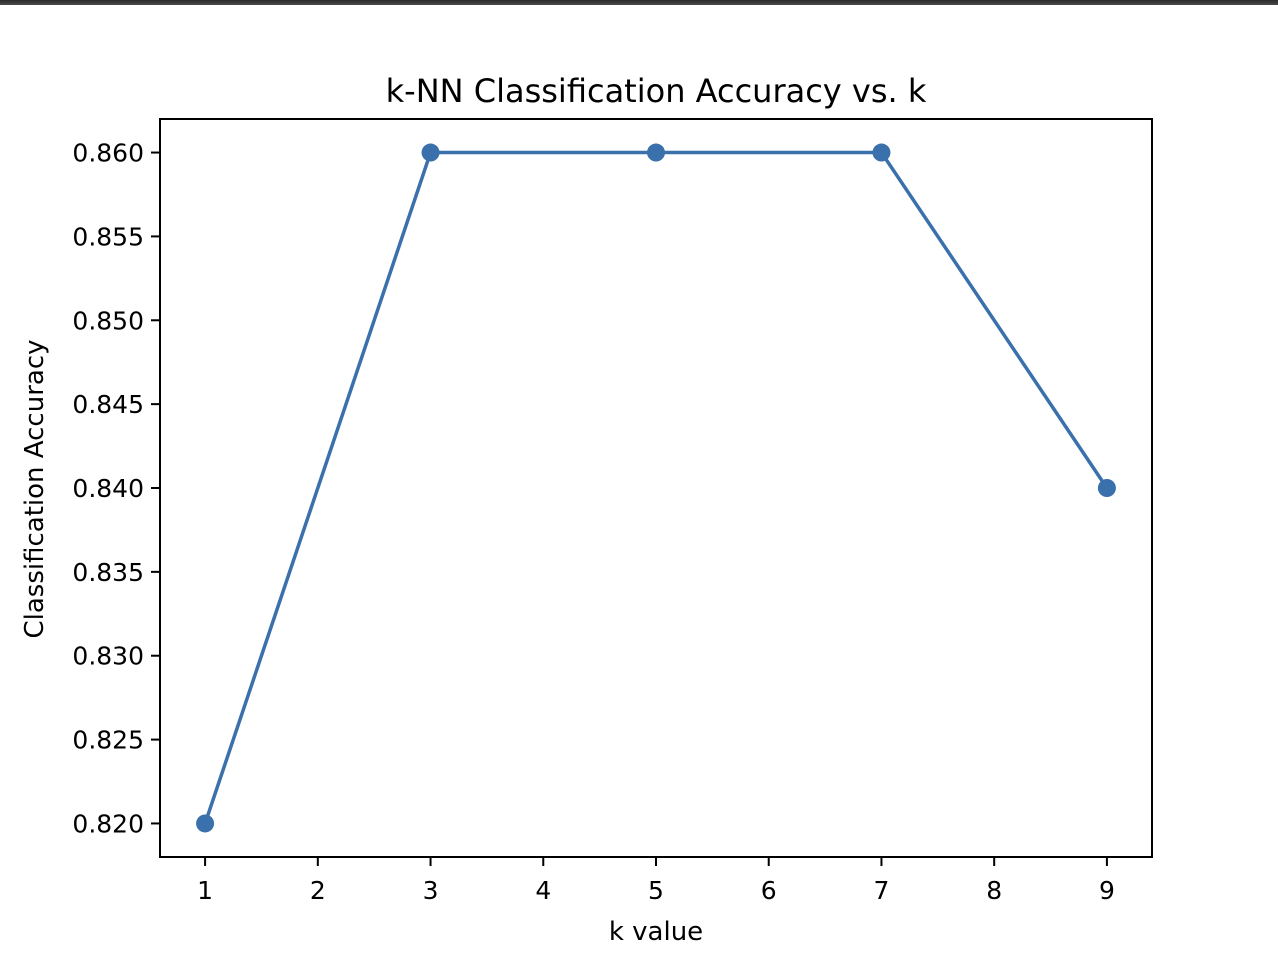 Image resolution: width=1278 pixels, height=962 pixels. Describe the element at coordinates (639, 2) in the screenshot. I see `window-top-bar` at that location.